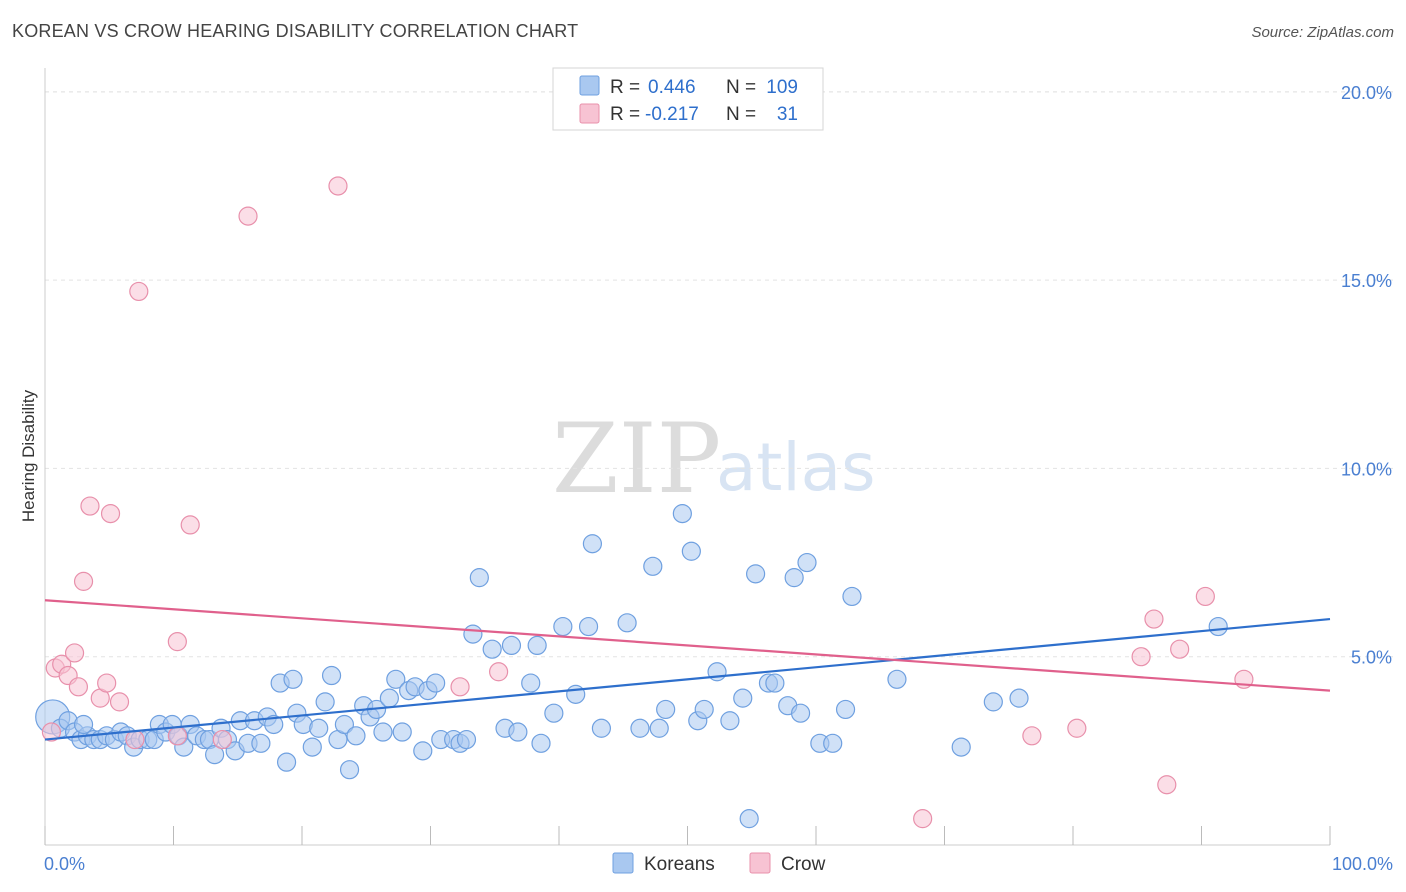 Image resolution: width=1406 pixels, height=892 pixels. I want to click on legend-crow-swatch, so click(760, 863).